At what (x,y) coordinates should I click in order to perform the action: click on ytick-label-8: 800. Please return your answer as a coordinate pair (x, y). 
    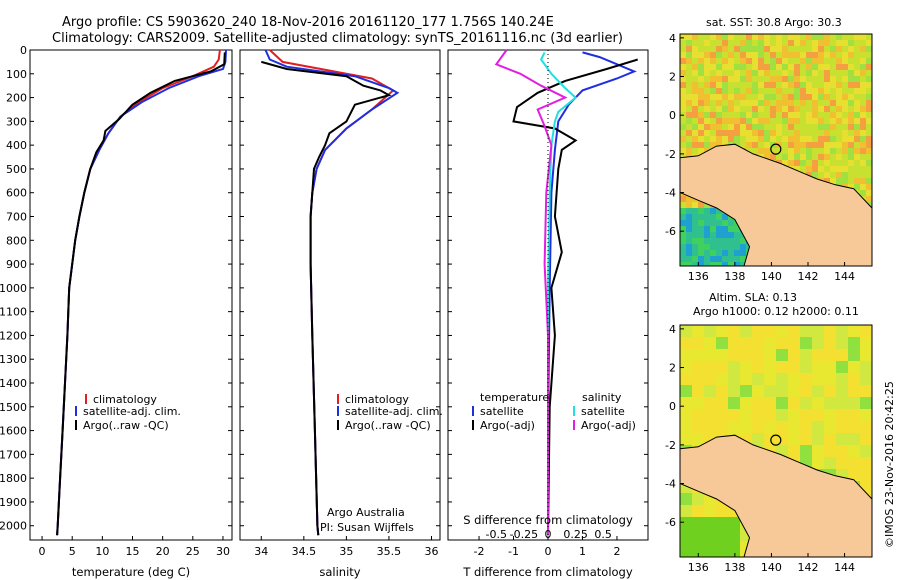
    Looking at the image, I should click on (16, 240).